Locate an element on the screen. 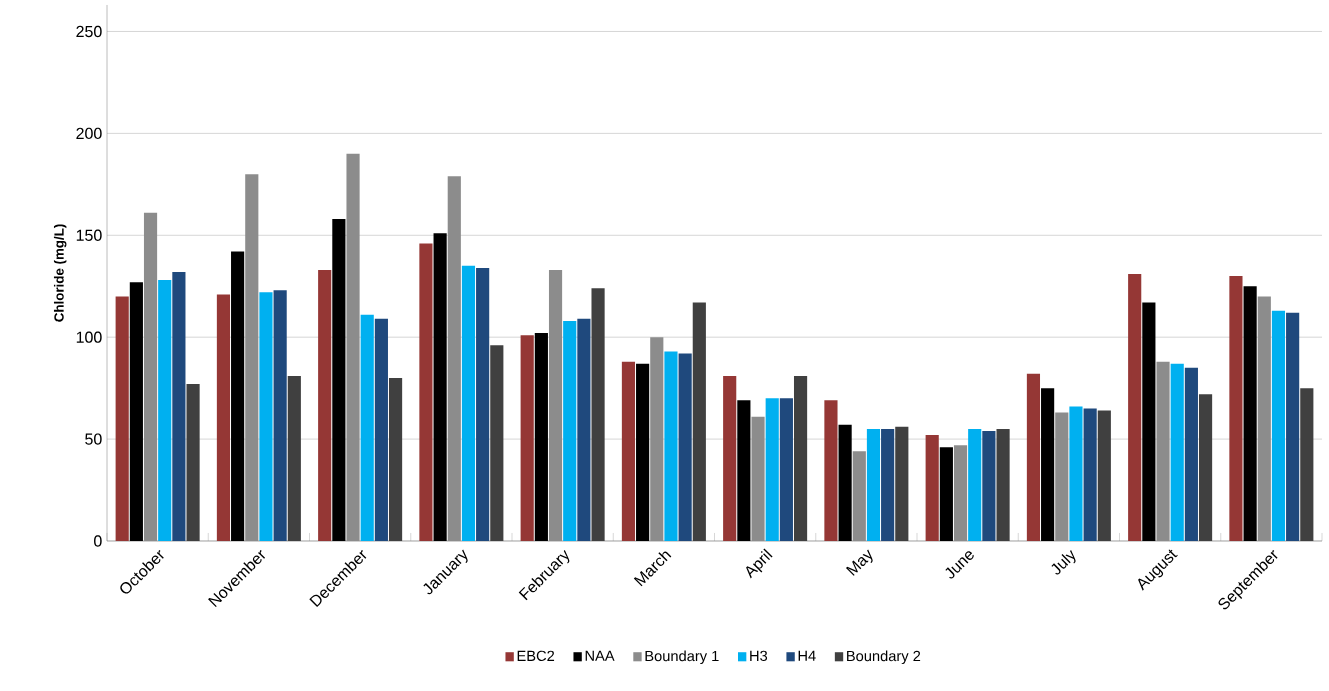 This screenshot has height=691, width=1329. legend-label: EBC2 is located at coordinates (536, 656).